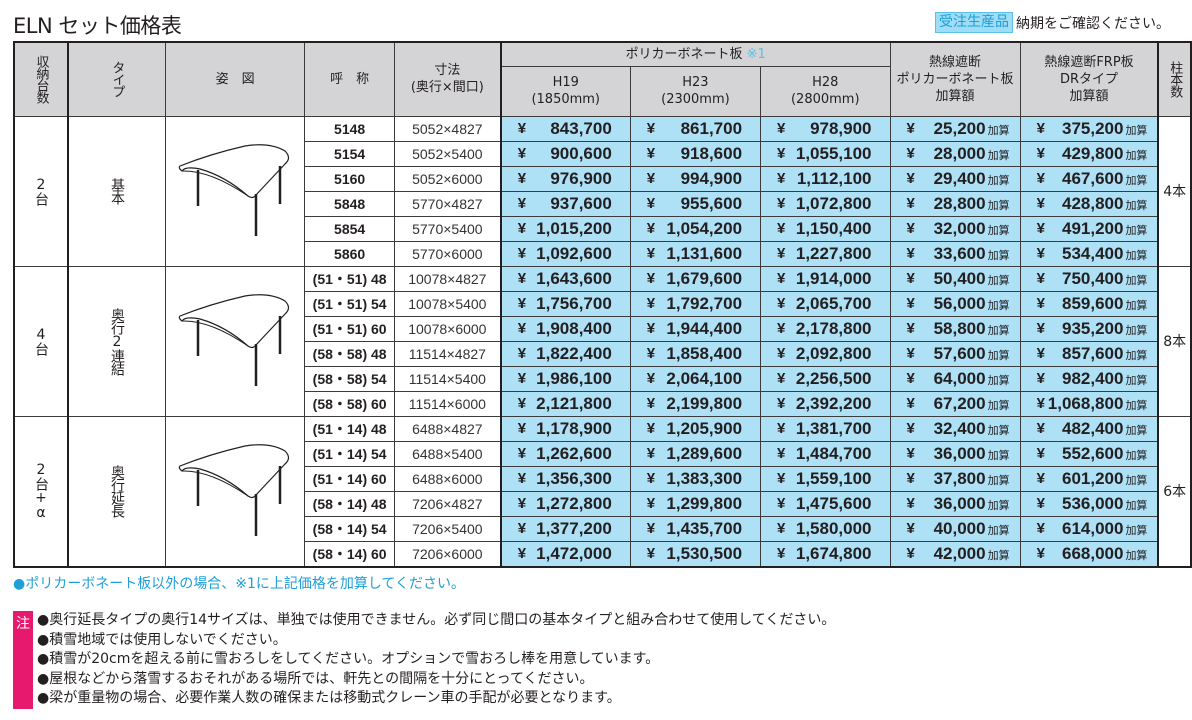 This screenshot has height=720, width=1192. Describe the element at coordinates (1089, 553) in the screenshot. I see `heat-frp-cell: ¥668,000 加算` at that location.